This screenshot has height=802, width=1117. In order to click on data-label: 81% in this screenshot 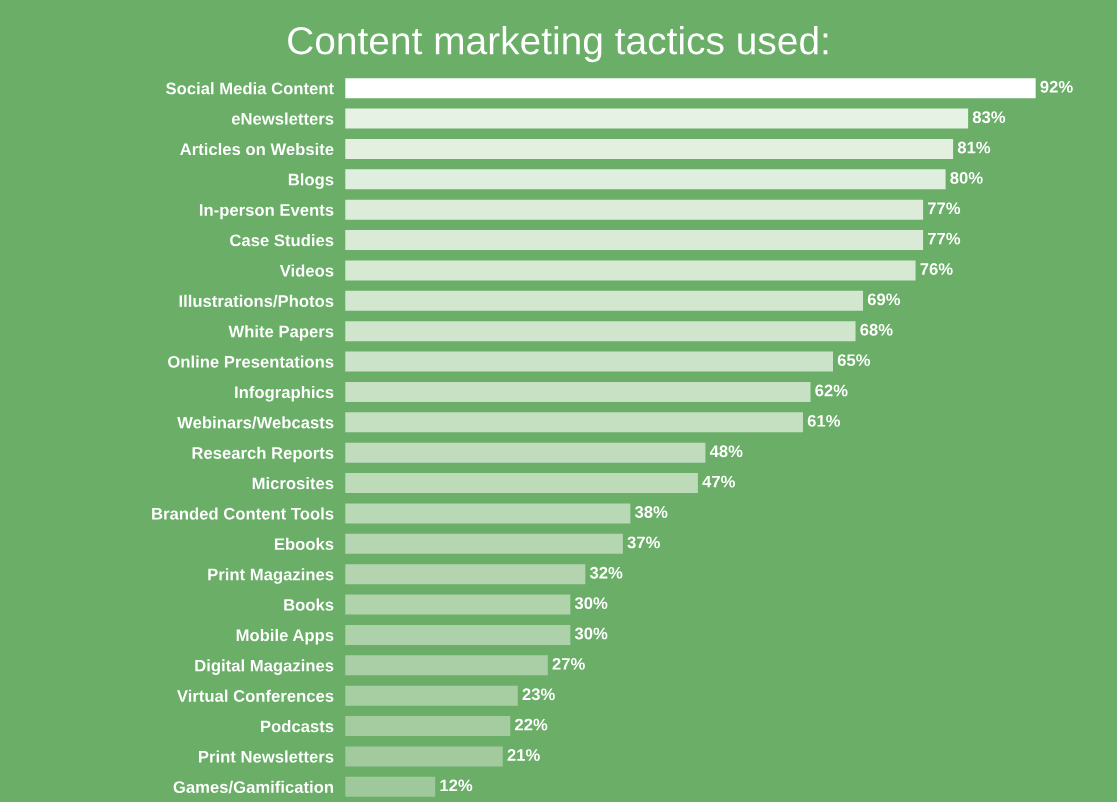, I will do `click(974, 147)`.